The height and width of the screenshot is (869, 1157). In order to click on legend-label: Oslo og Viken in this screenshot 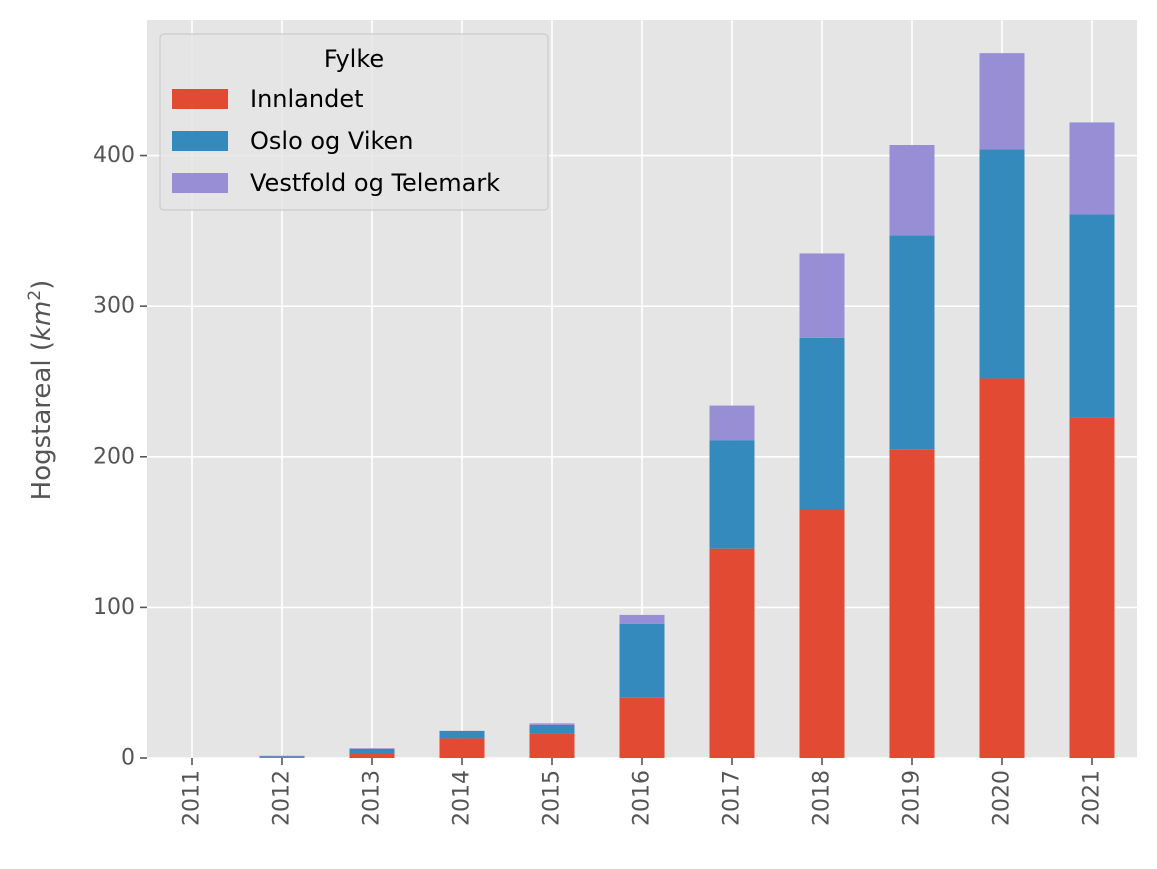, I will do `click(332, 141)`.